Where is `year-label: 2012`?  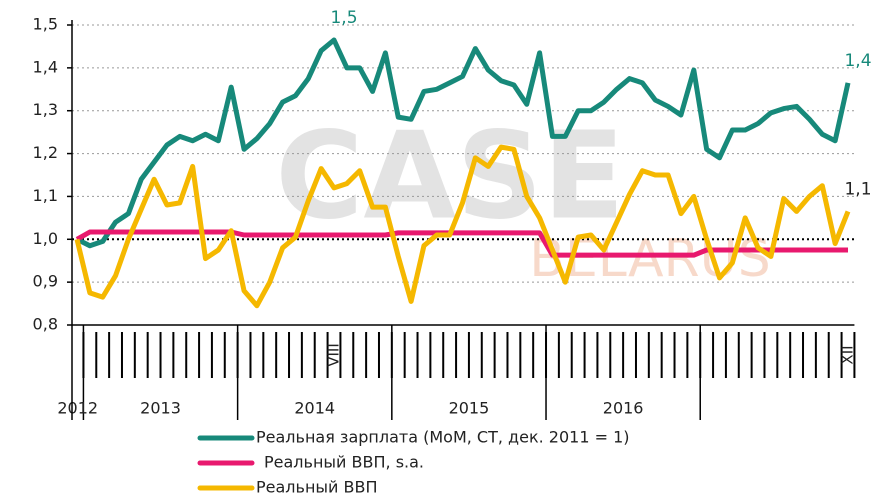
year-label: 2012 is located at coordinates (77, 408).